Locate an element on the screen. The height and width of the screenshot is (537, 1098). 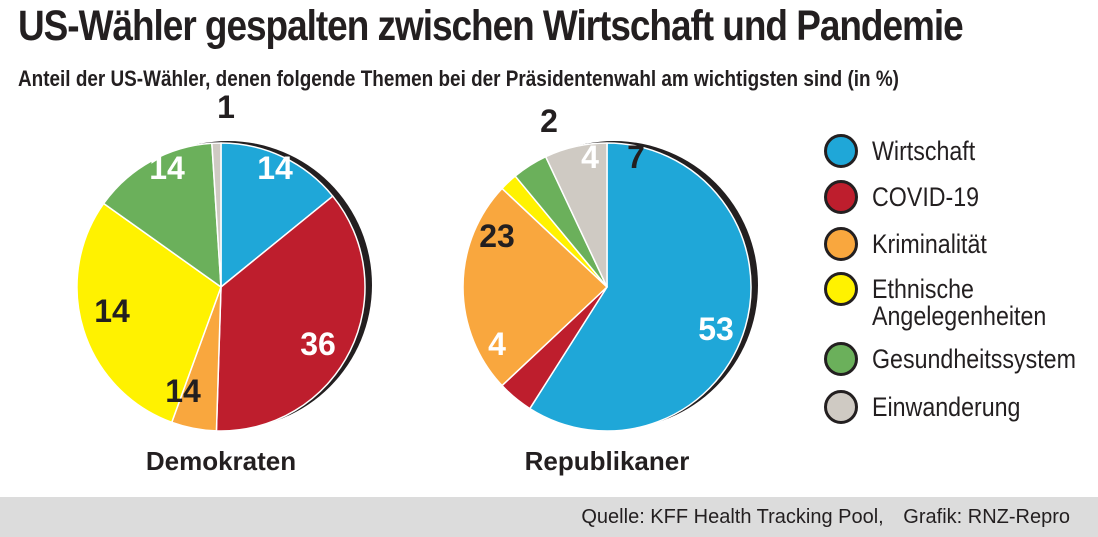
legend-label-wirtschaft: Wirtschaft is located at coordinates (924, 151).